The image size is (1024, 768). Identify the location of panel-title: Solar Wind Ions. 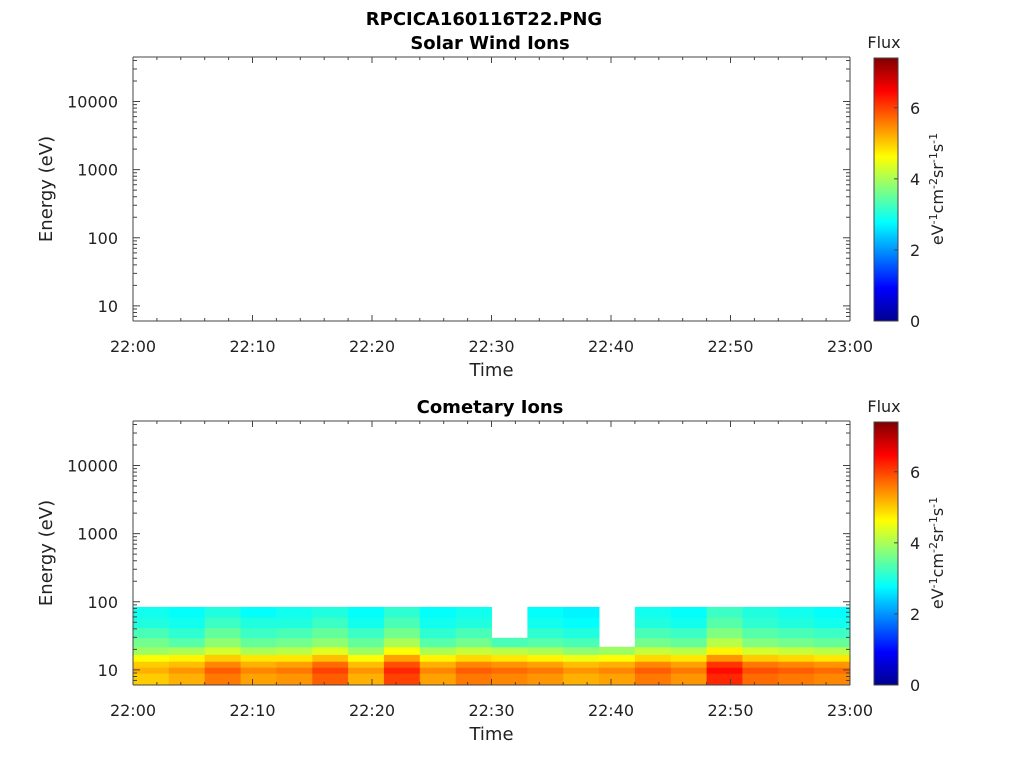
(489, 43).